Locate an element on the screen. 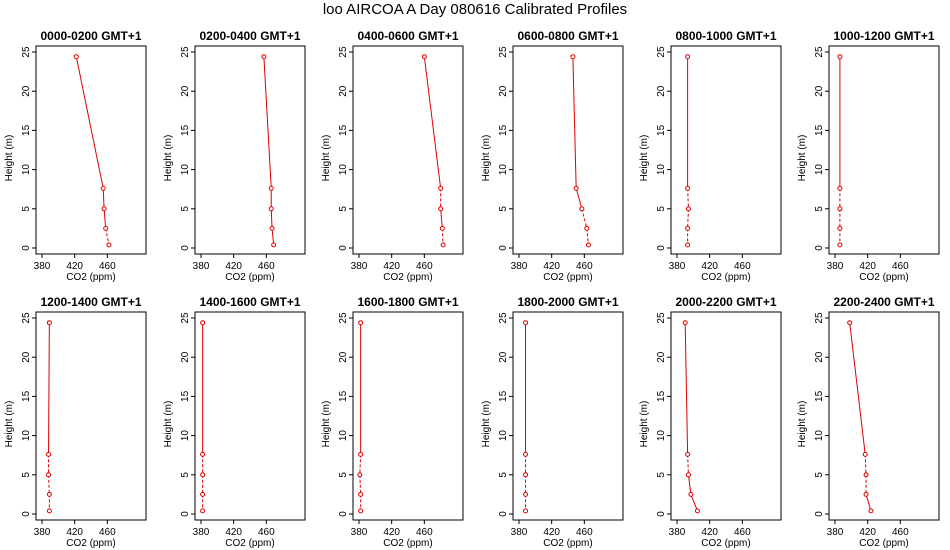 Image resolution: width=950 pixels, height=550 pixels. panel-title: 0800-1000 GMT+1 is located at coordinates (725, 36).